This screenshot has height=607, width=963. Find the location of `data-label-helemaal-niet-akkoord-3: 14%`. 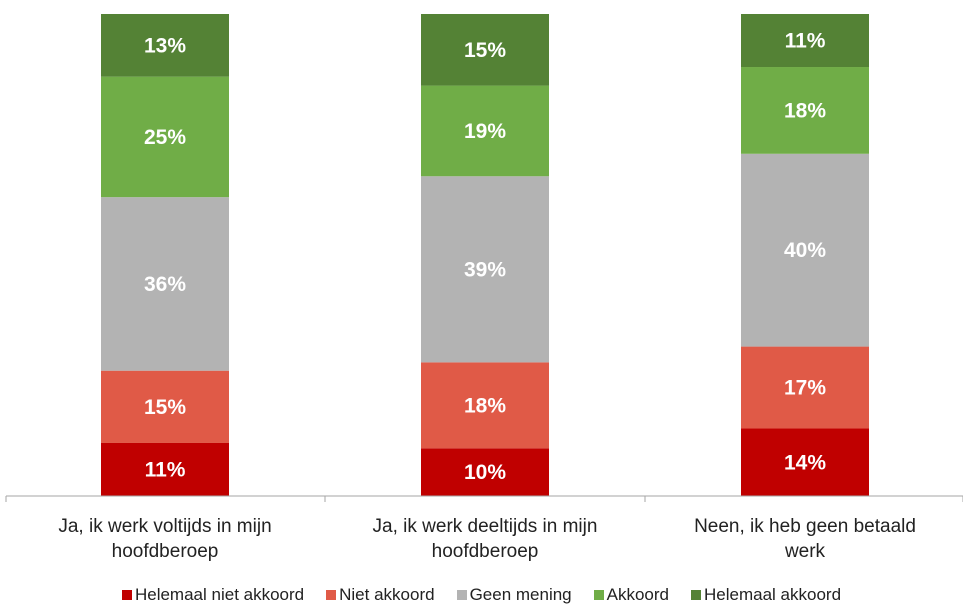

data-label-helemaal-niet-akkoord-3: 14% is located at coordinates (805, 462).